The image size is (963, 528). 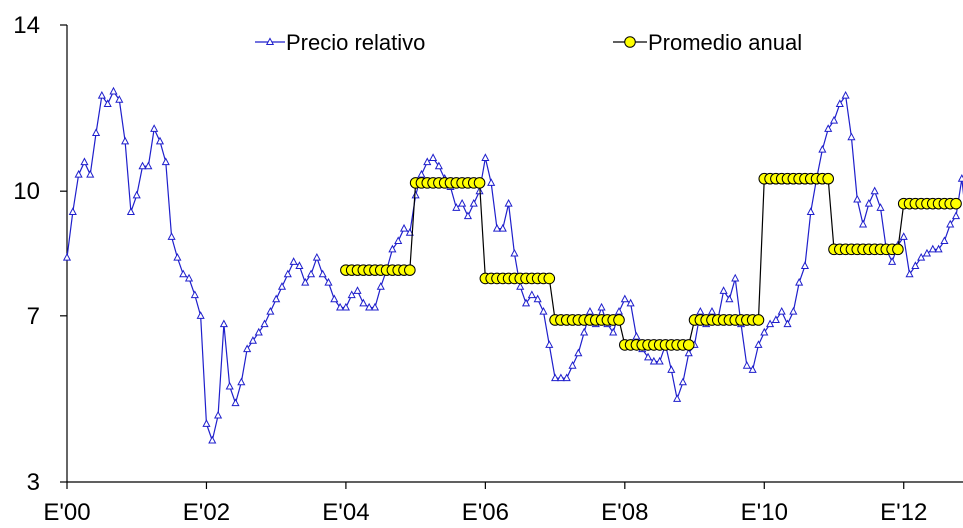 What do you see at coordinates (33, 316) in the screenshot?
I see `y-tick-label: 7` at bounding box center [33, 316].